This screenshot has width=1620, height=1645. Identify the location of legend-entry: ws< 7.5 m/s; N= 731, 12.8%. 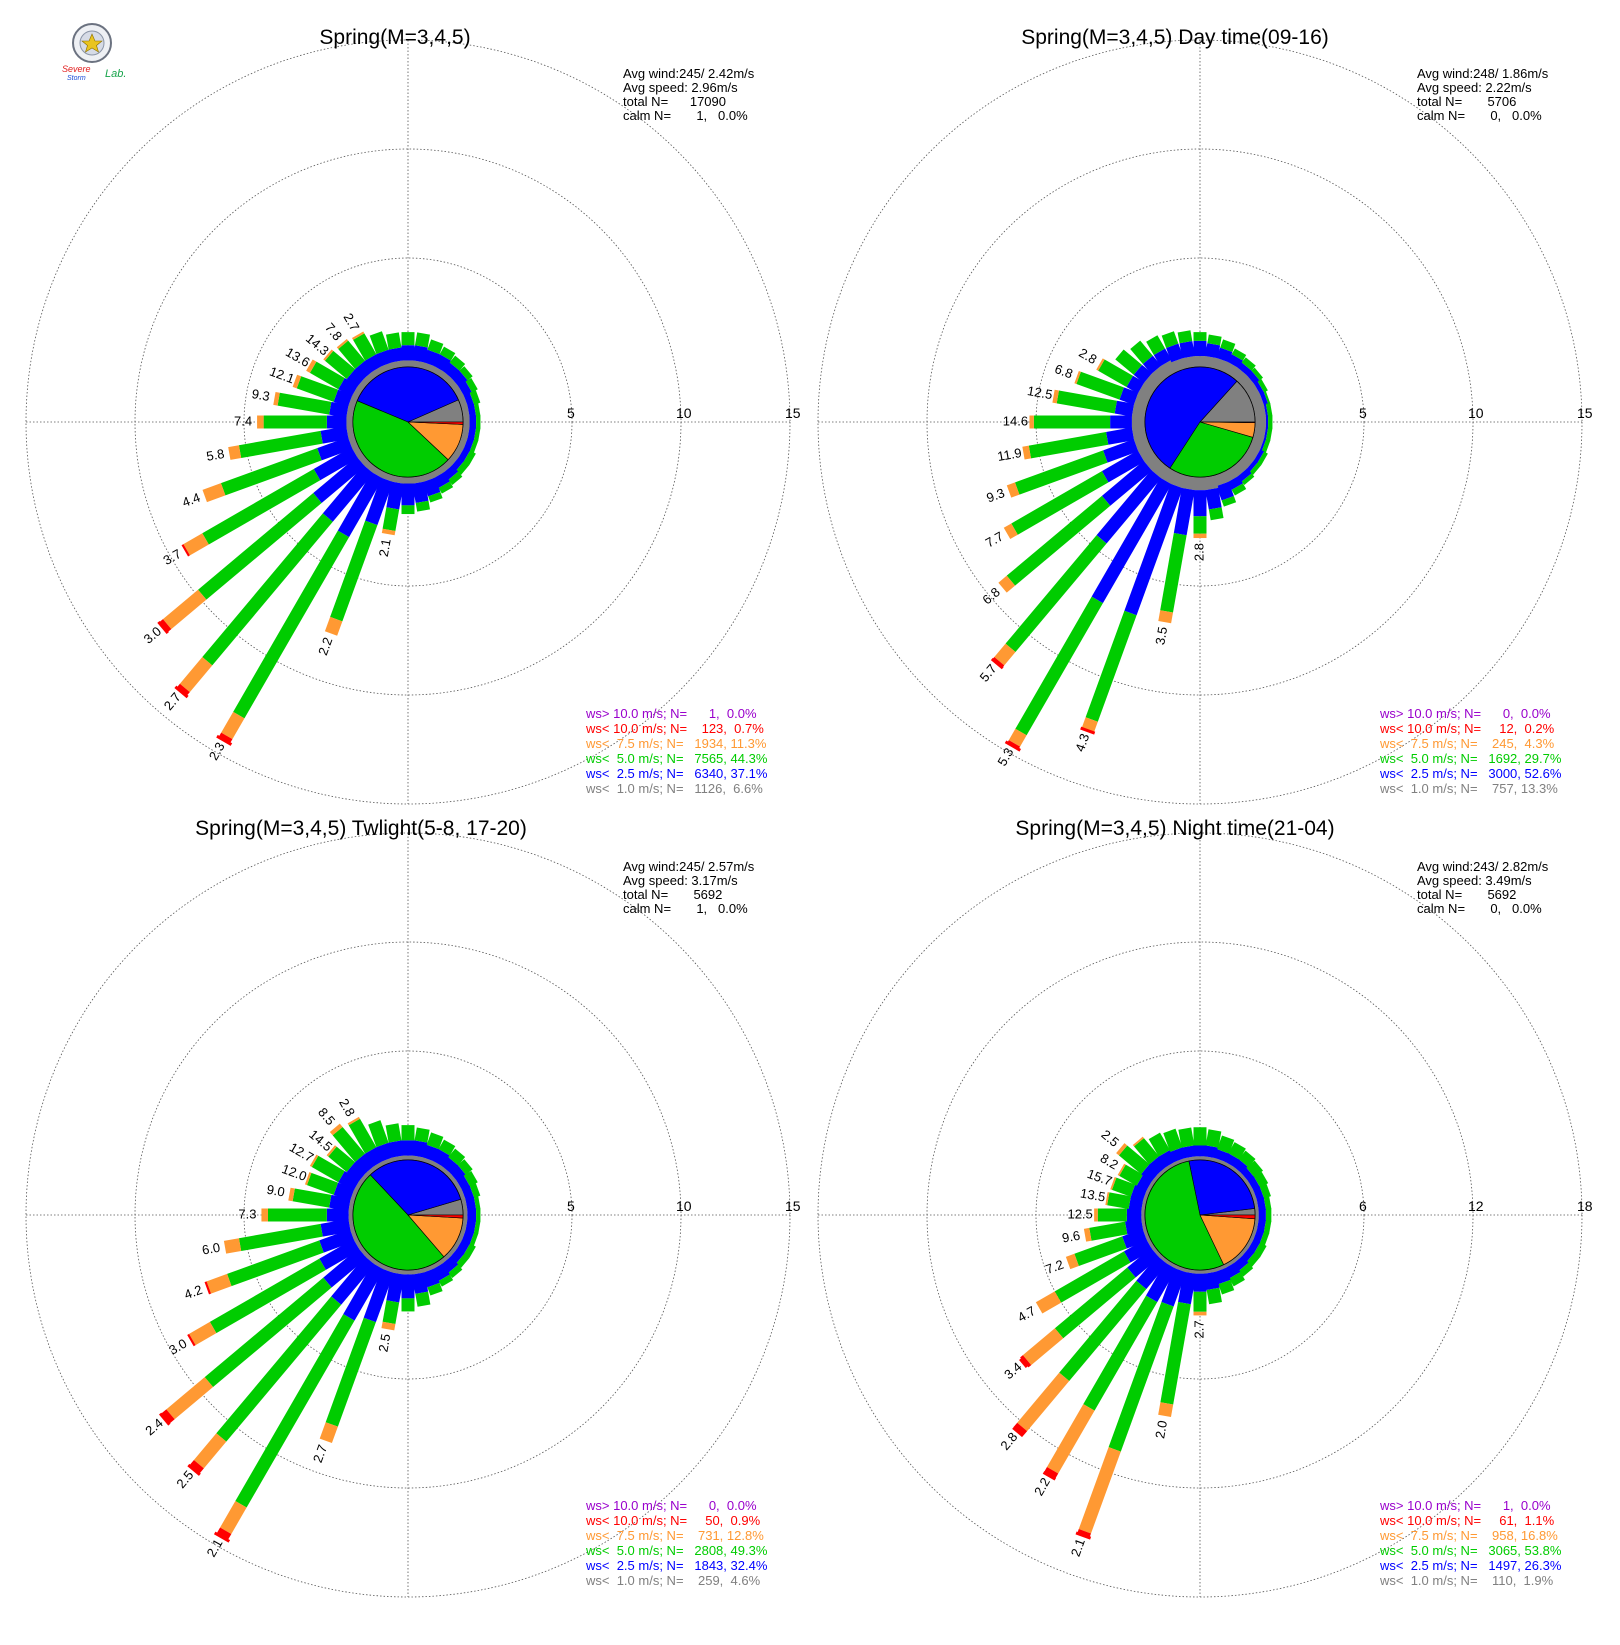
(674, 1535).